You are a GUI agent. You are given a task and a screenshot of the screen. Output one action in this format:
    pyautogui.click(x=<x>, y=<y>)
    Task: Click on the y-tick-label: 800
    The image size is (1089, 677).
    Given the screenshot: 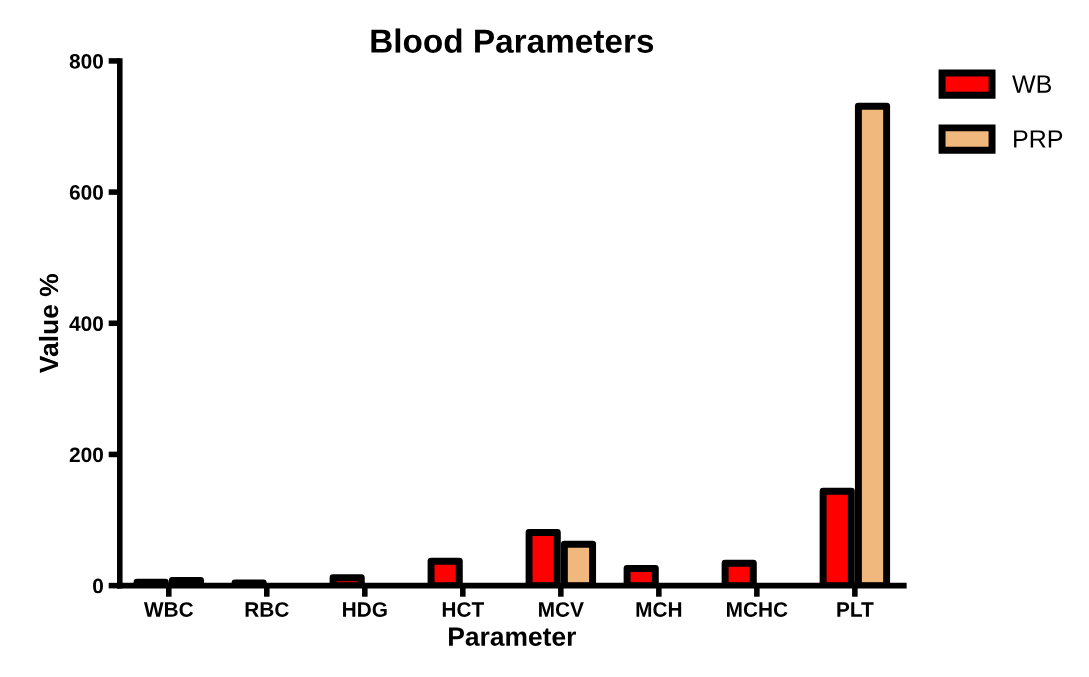 What is the action you would take?
    pyautogui.click(x=86, y=61)
    